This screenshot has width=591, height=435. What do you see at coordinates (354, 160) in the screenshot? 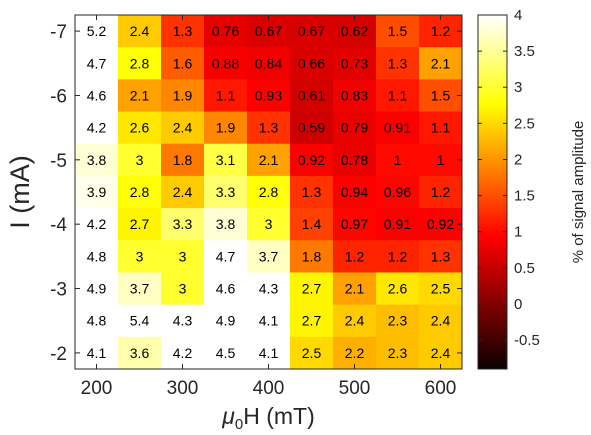
I see `cell-value-label: 0.78` at bounding box center [354, 160].